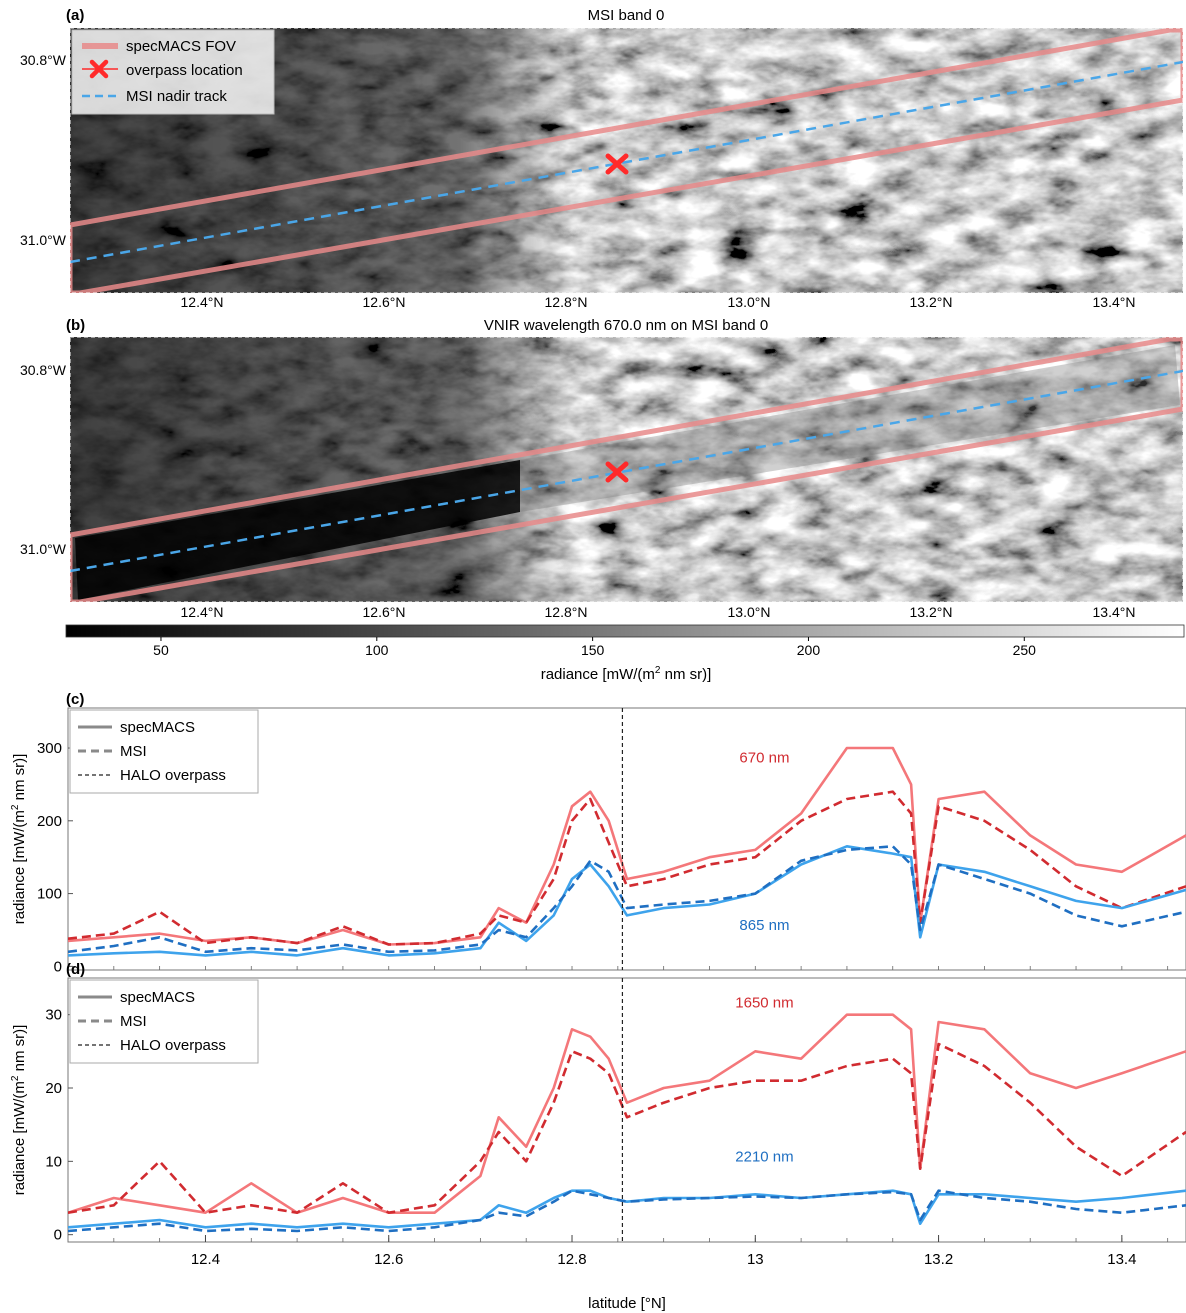 The width and height of the screenshot is (1186, 1313). I want to click on panel-a-letter: (a), so click(75, 15).